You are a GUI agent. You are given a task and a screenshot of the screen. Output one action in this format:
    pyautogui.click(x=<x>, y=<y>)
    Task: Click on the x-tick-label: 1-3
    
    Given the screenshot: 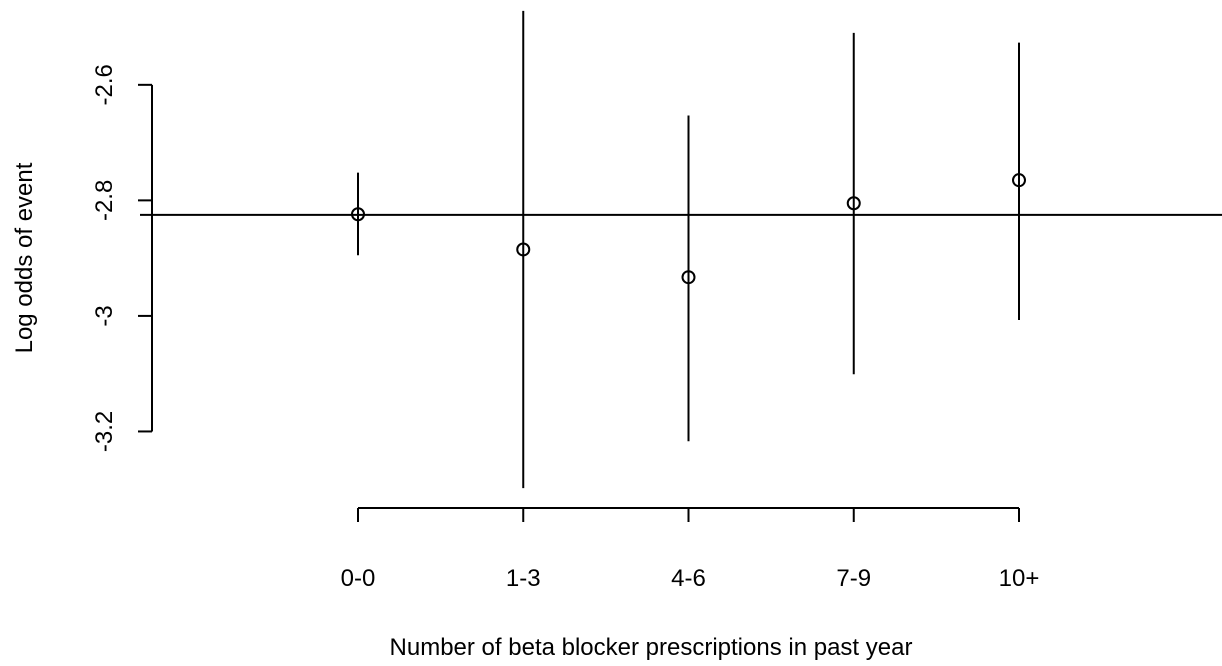 What is the action you would take?
    pyautogui.click(x=523, y=578)
    